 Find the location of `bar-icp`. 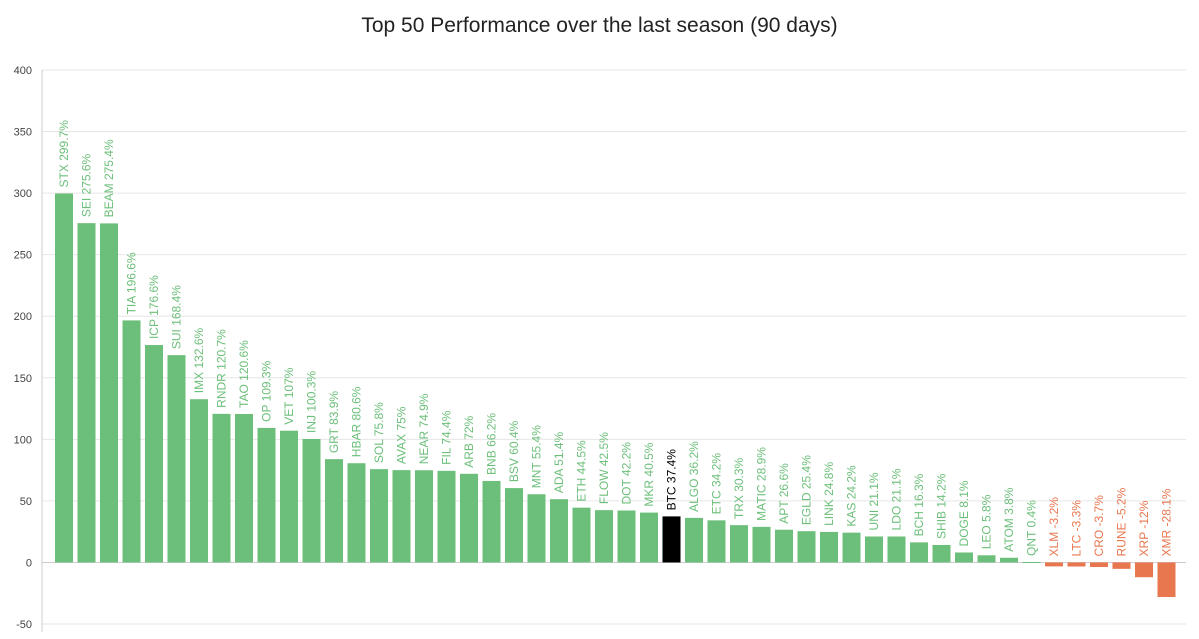

bar-icp is located at coordinates (154, 454).